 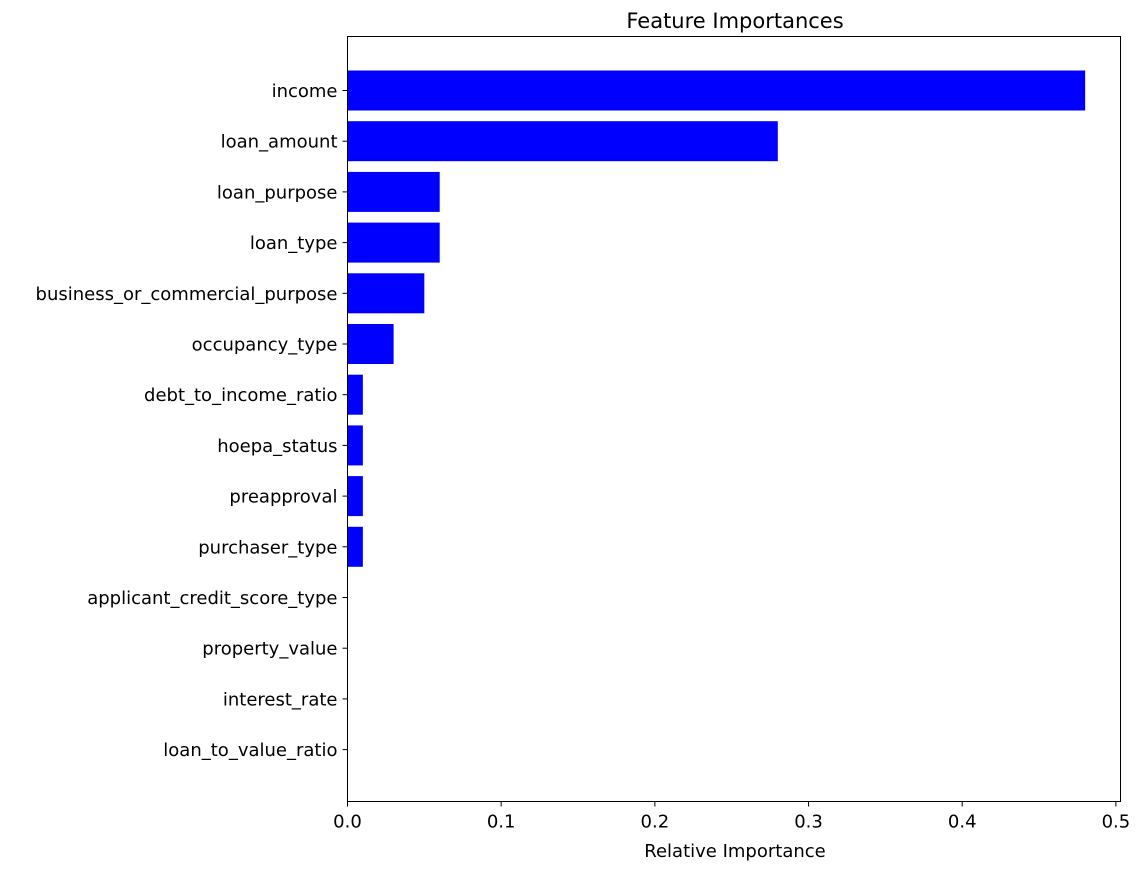 What do you see at coordinates (187, 294) in the screenshot?
I see `y-tick-label: business_or_commercial_purpose` at bounding box center [187, 294].